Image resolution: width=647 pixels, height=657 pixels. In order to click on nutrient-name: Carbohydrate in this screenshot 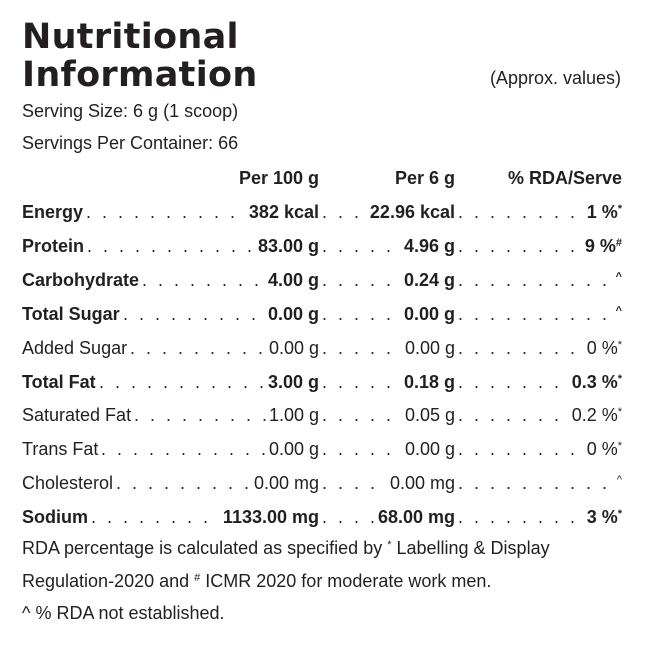, I will do `click(81, 280)`.